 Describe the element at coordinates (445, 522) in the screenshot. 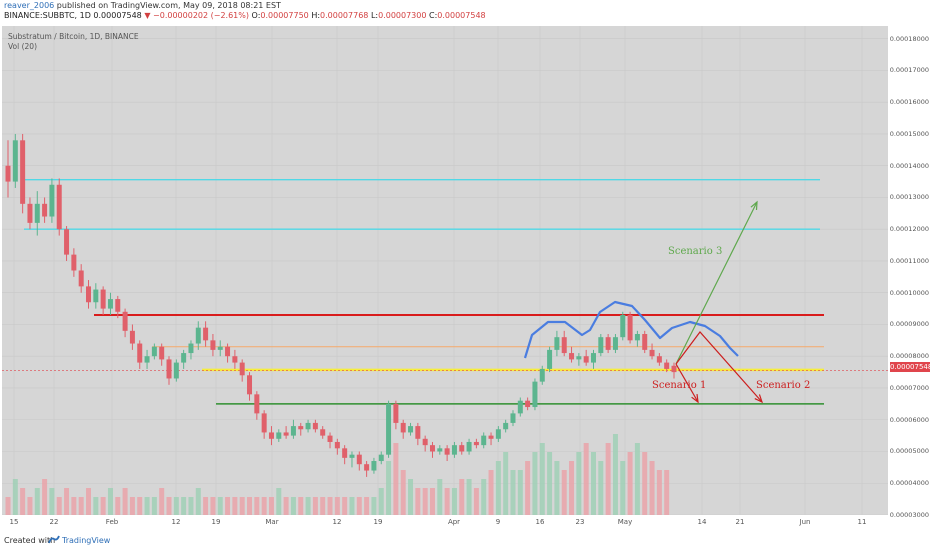

I see `time-axis: 15 22 Feb 12 19 Mar 12 19 Apr 9 16 23 May 14 21 Jun 11` at that location.